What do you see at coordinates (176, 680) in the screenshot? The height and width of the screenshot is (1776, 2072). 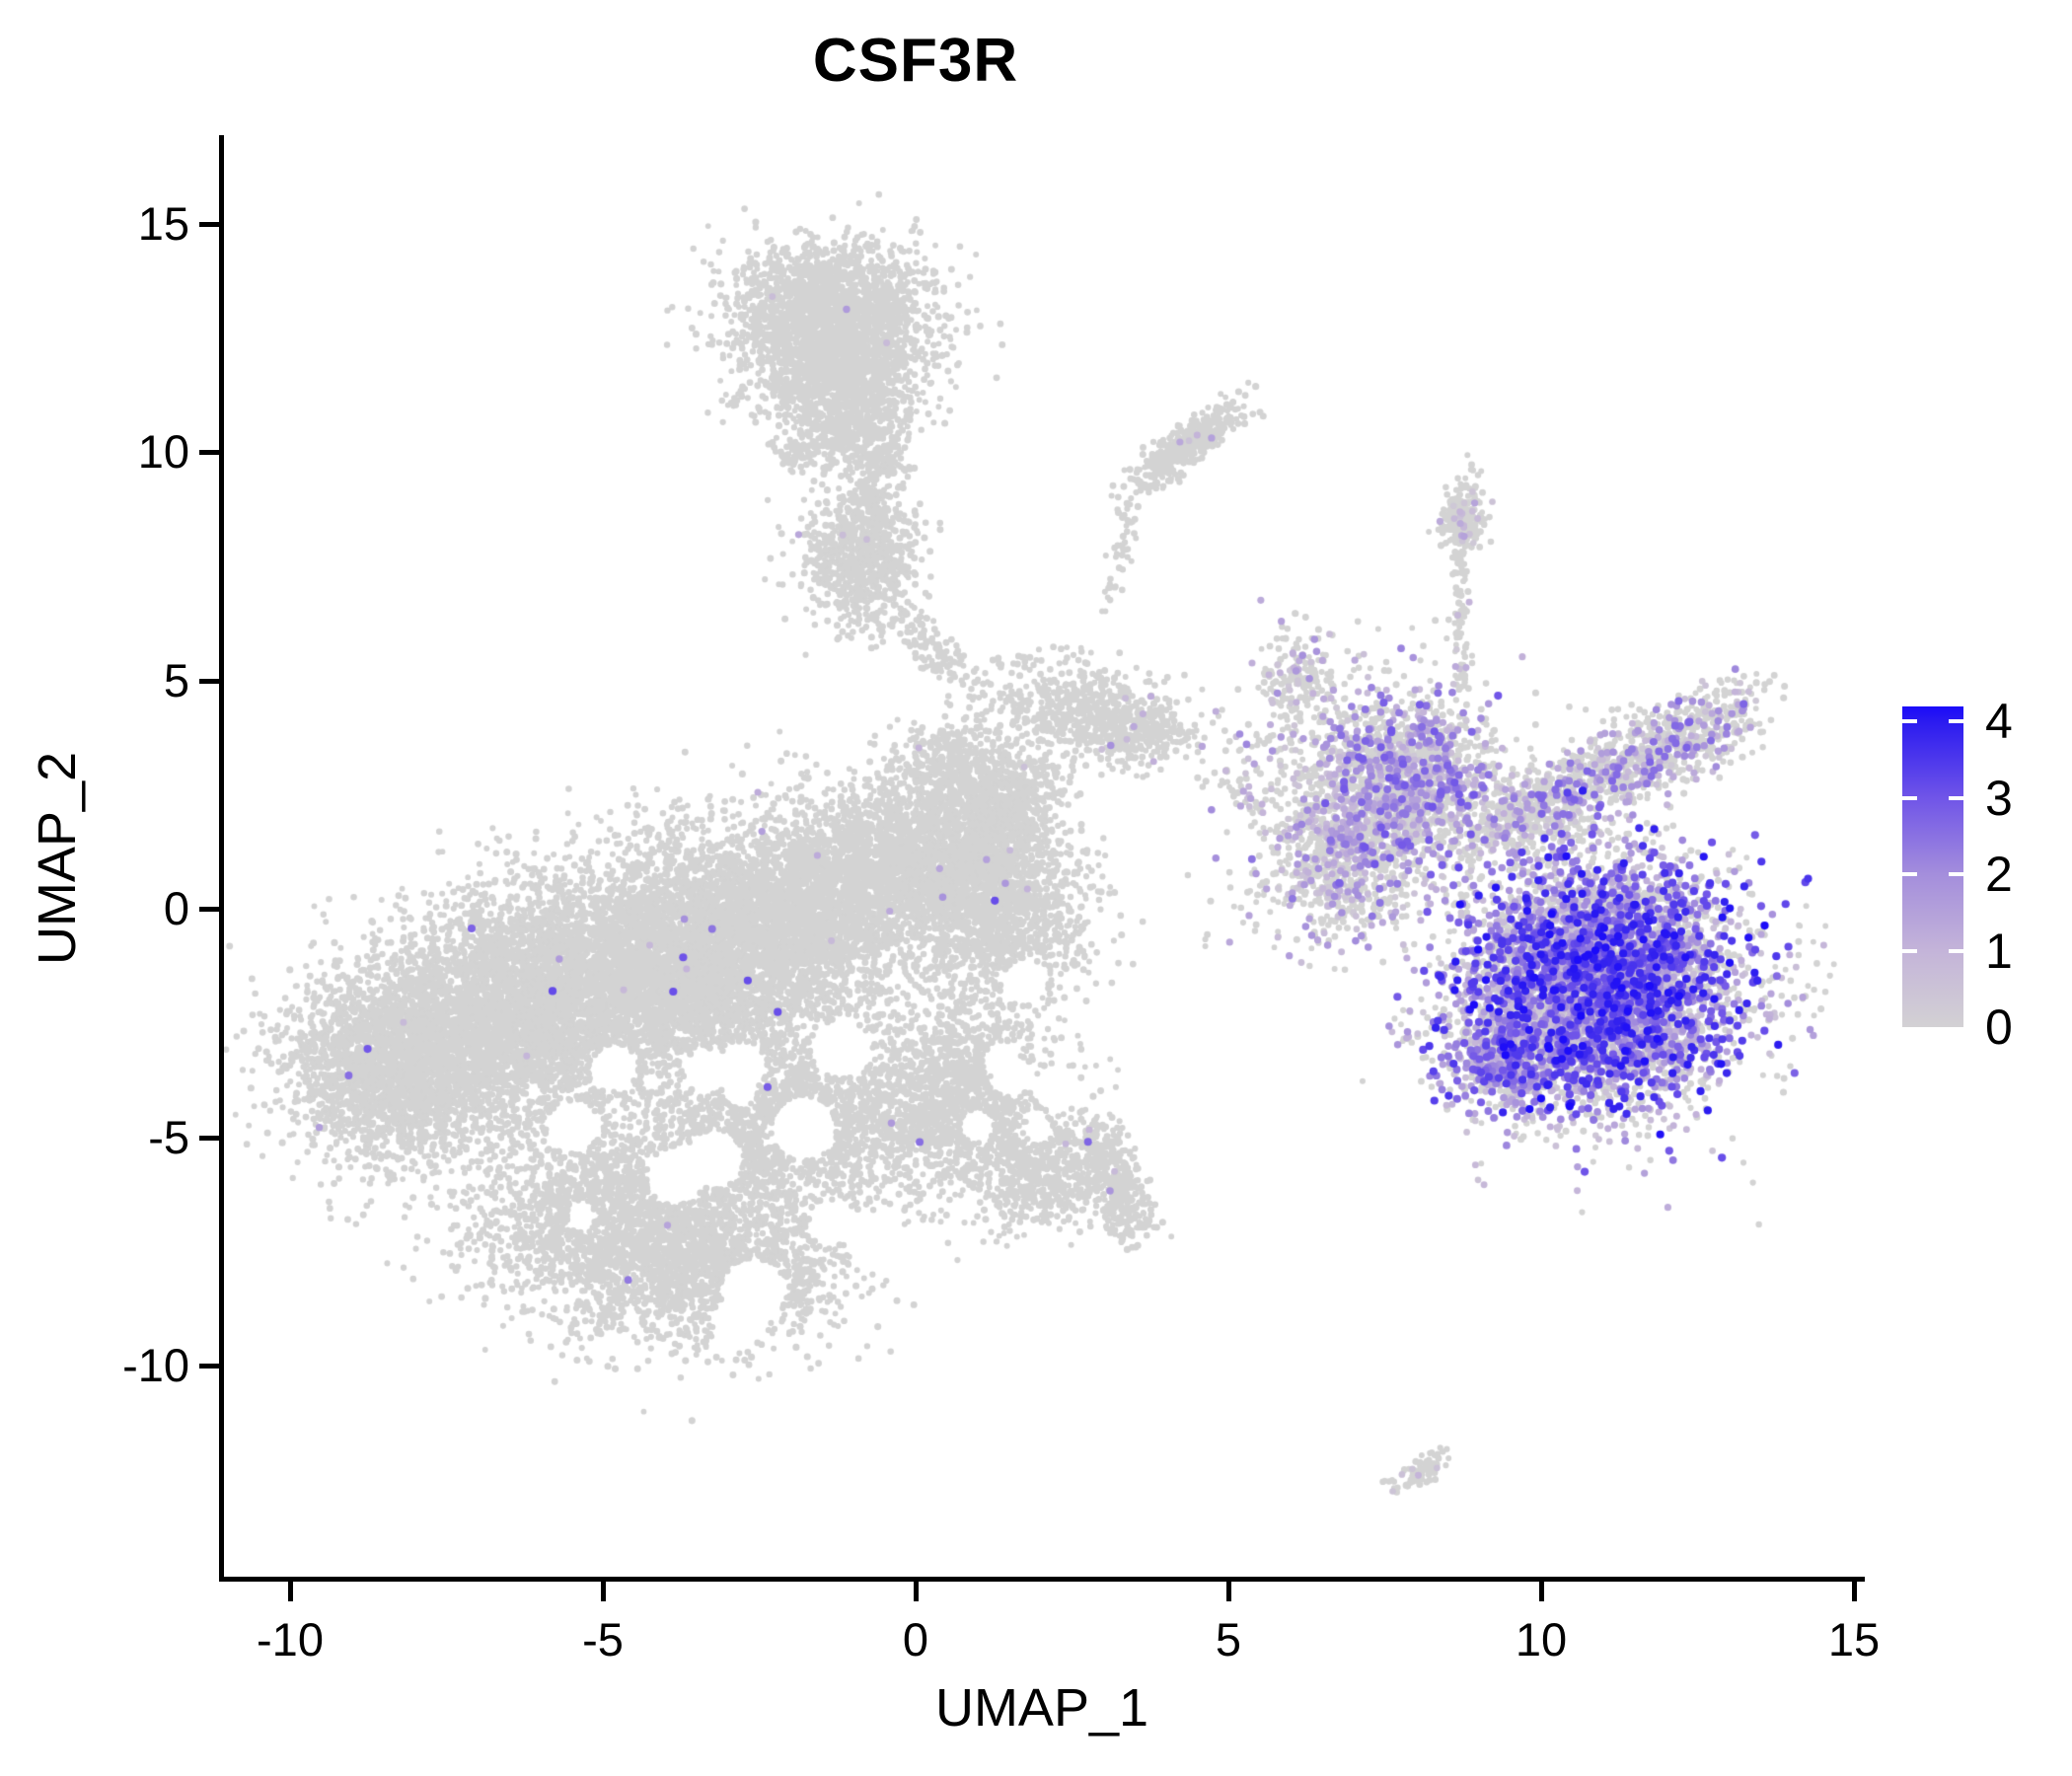 I see `y-tick-label: 5` at bounding box center [176, 680].